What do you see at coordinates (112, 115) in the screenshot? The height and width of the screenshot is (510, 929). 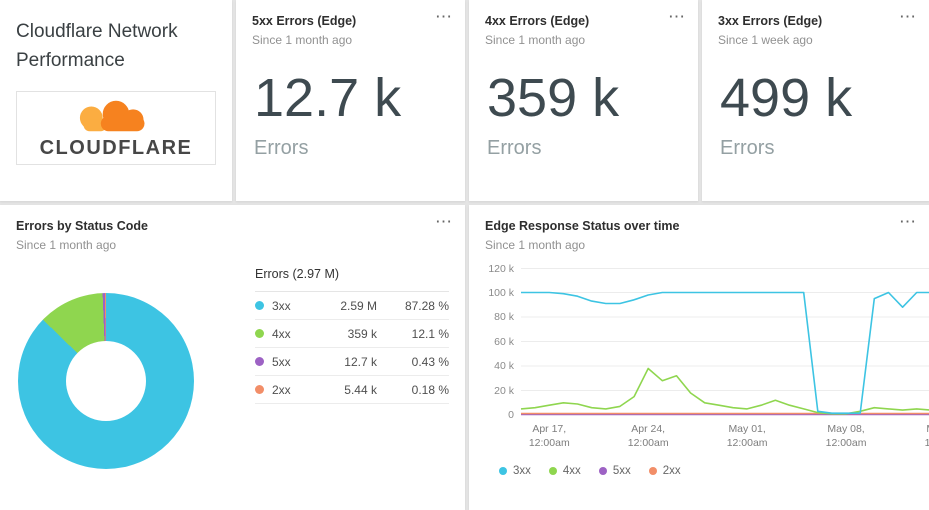 I see `cloudflare-cloud-icon` at bounding box center [112, 115].